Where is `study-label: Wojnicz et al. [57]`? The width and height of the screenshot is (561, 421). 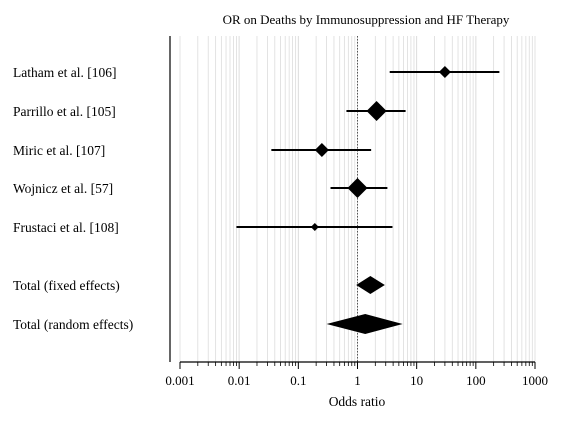
study-label: Wojnicz et al. [57] is located at coordinates (63, 188).